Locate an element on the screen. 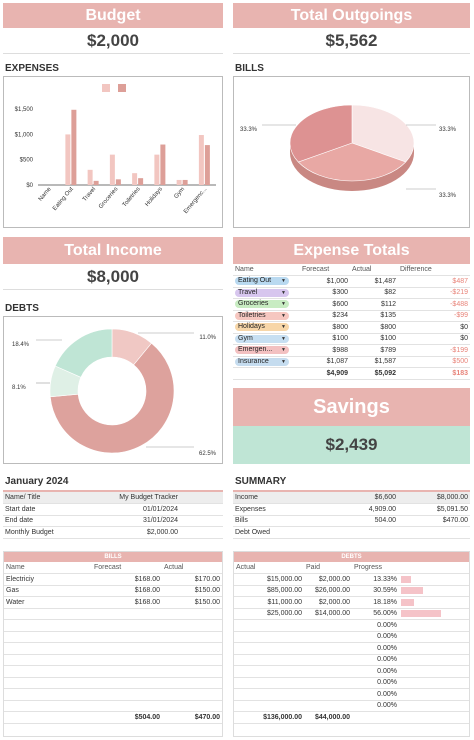  debt-row: 0.00% is located at coordinates (351, 706).